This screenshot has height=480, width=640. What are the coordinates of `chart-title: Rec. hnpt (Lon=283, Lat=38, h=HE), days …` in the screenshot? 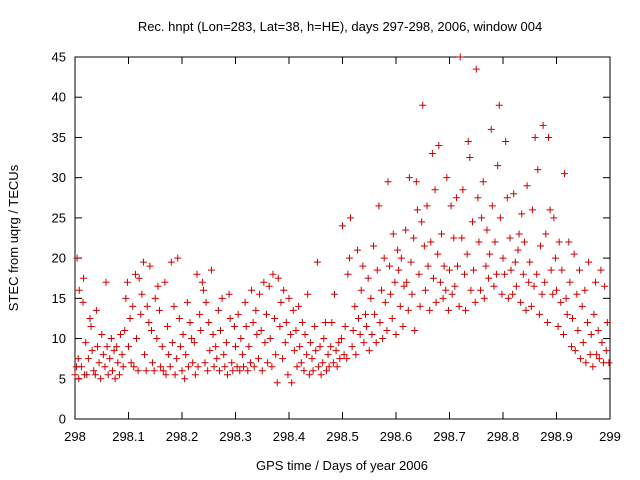 It's located at (340, 26).